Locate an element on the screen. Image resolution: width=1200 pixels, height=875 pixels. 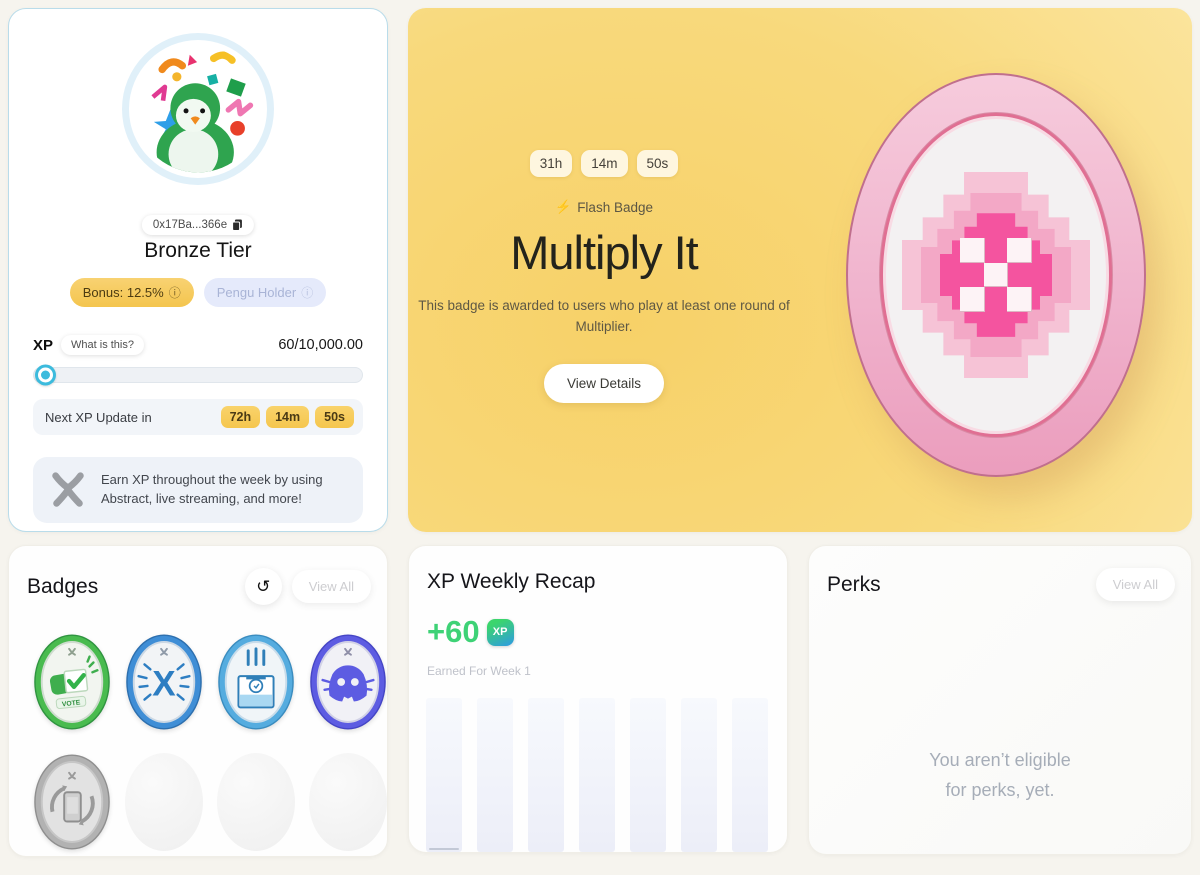
what-is-this-button: What is this? is located at coordinates (102, 345).